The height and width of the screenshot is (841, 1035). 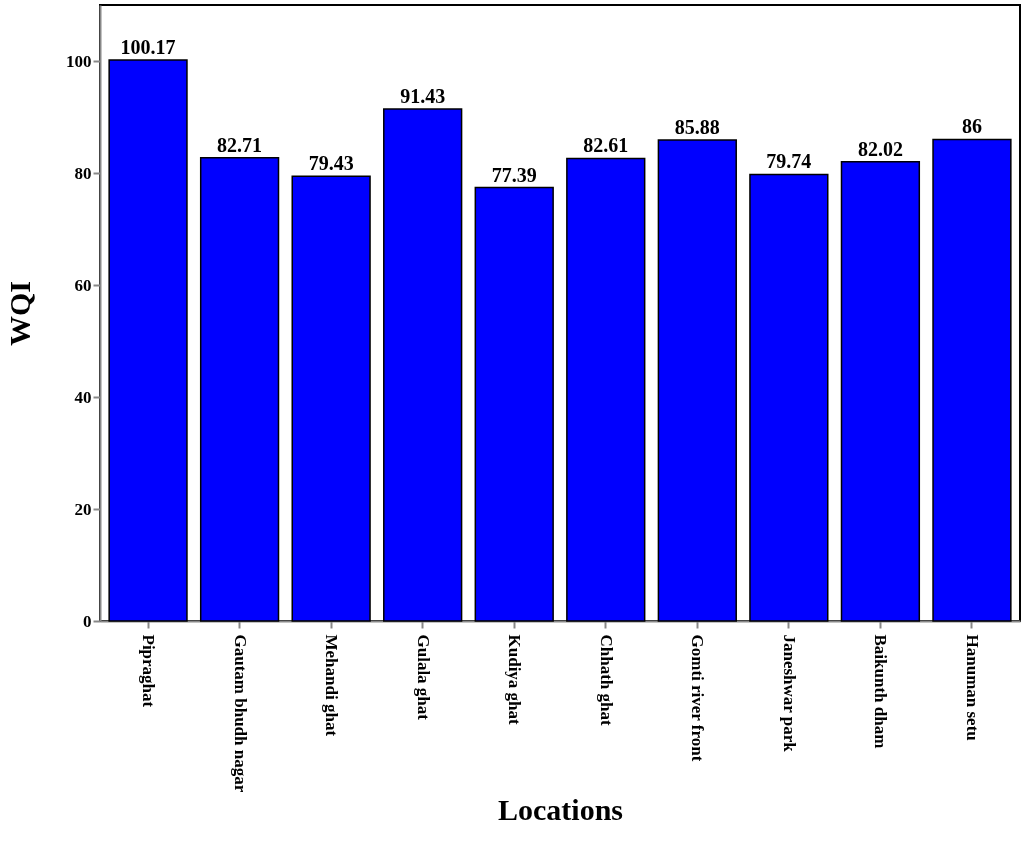 What do you see at coordinates (332, 685) in the screenshot?
I see `x-tick-label: Mehandi ghat` at bounding box center [332, 685].